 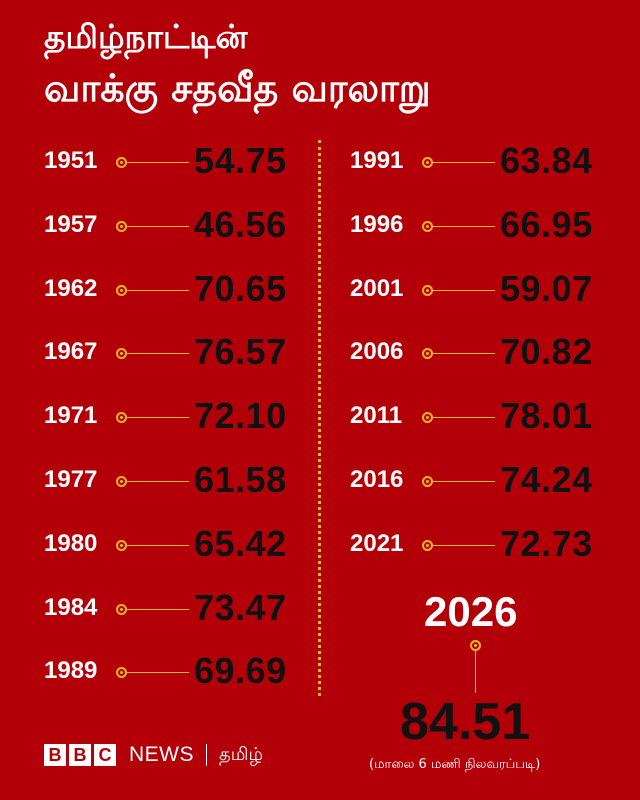 I want to click on year-label: 2021, so click(x=377, y=543).